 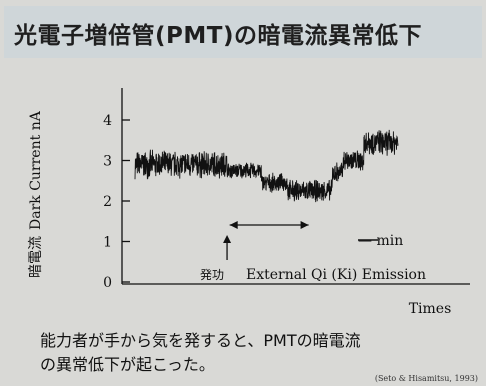 What do you see at coordinates (426, 378) in the screenshot?
I see `citation: (Seto & Hisamitsu, 1993)` at bounding box center [426, 378].